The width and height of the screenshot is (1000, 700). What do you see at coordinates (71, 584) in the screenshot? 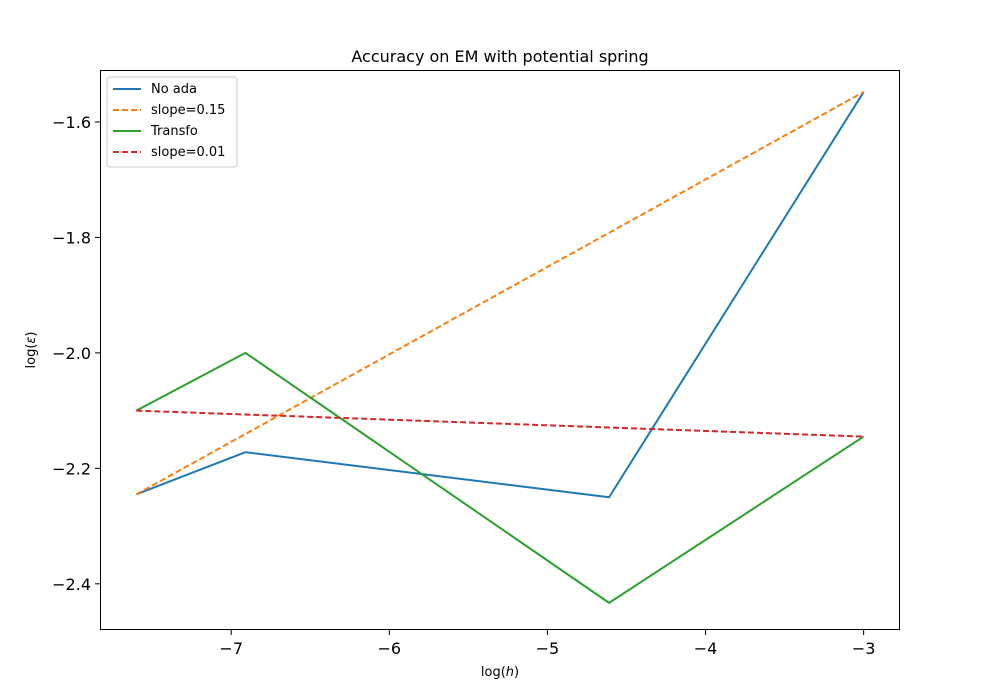
I see `y-tick-label: −2.4` at bounding box center [71, 584].